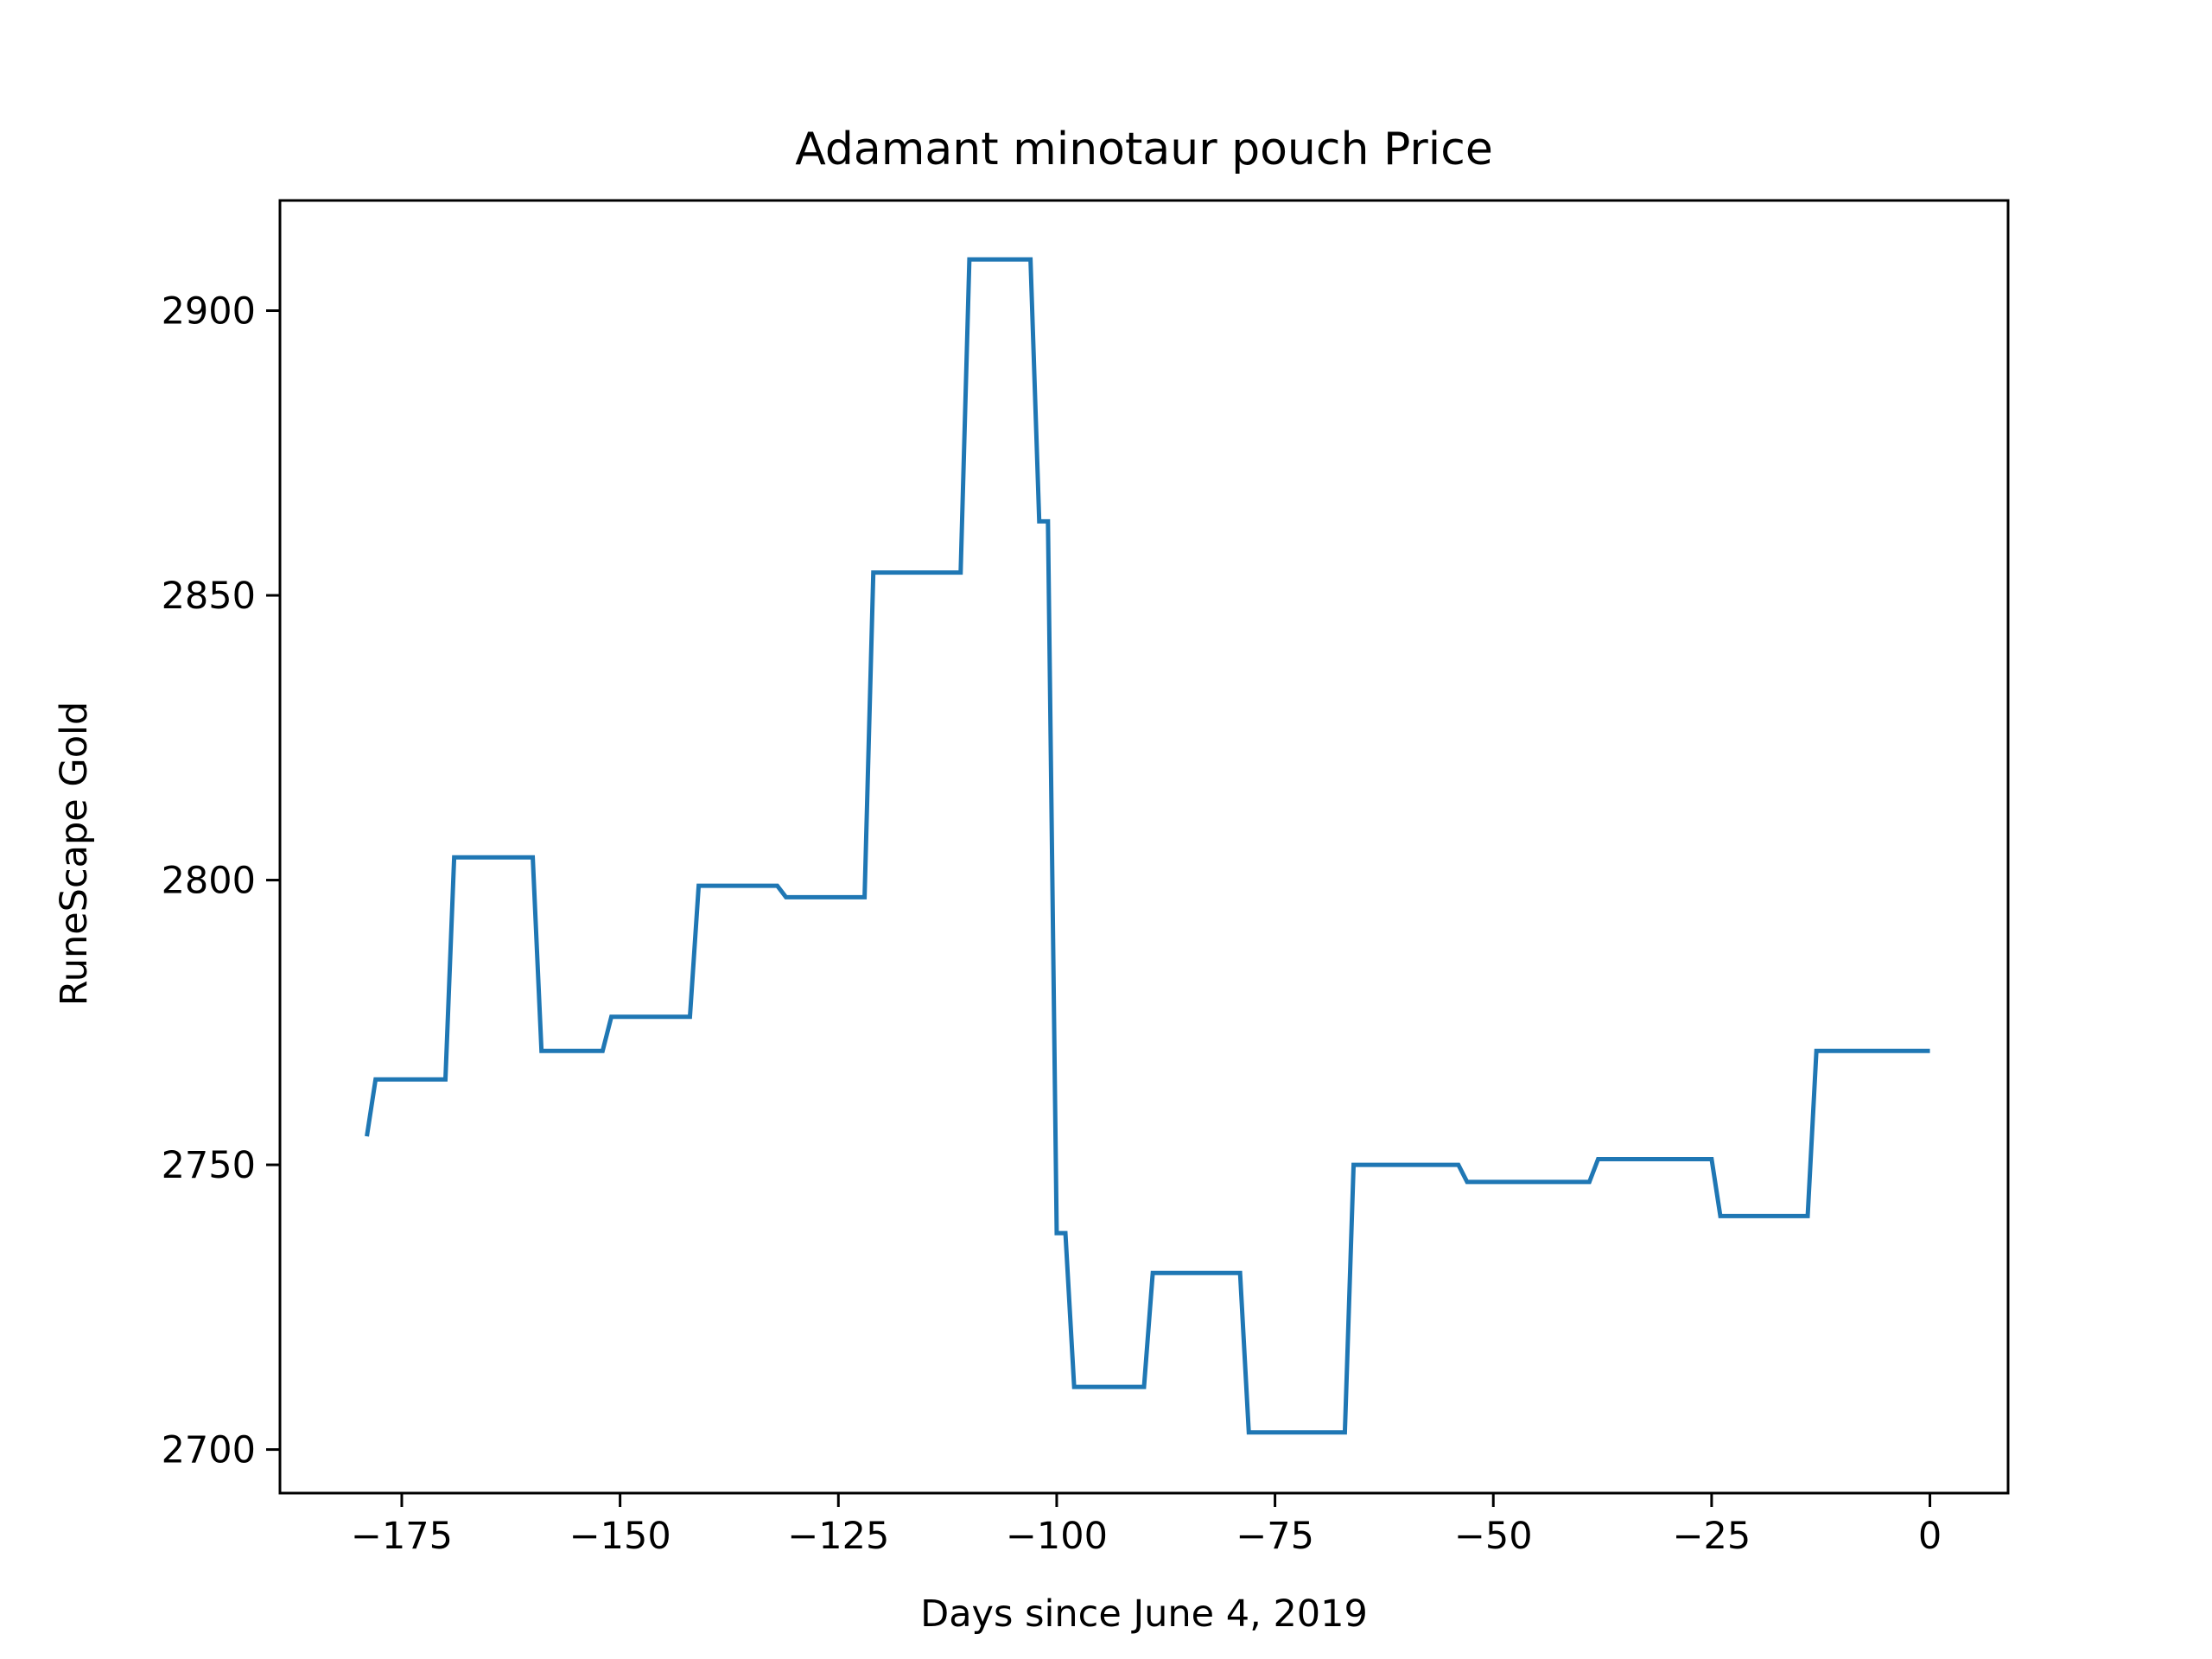 This screenshot has width=2212, height=1659. I want to click on y-tick-label: 2850, so click(209, 596).